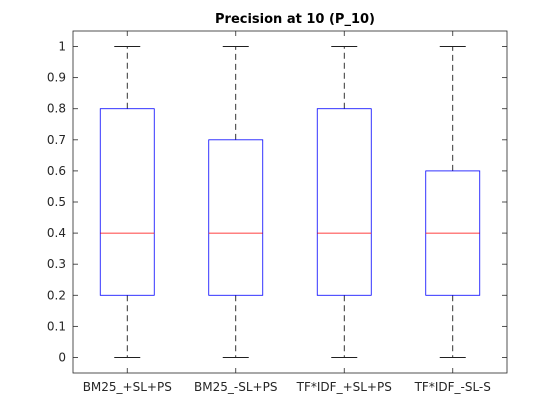 The height and width of the screenshot is (420, 560). I want to click on y-tick-label: 0.1, so click(56, 326).